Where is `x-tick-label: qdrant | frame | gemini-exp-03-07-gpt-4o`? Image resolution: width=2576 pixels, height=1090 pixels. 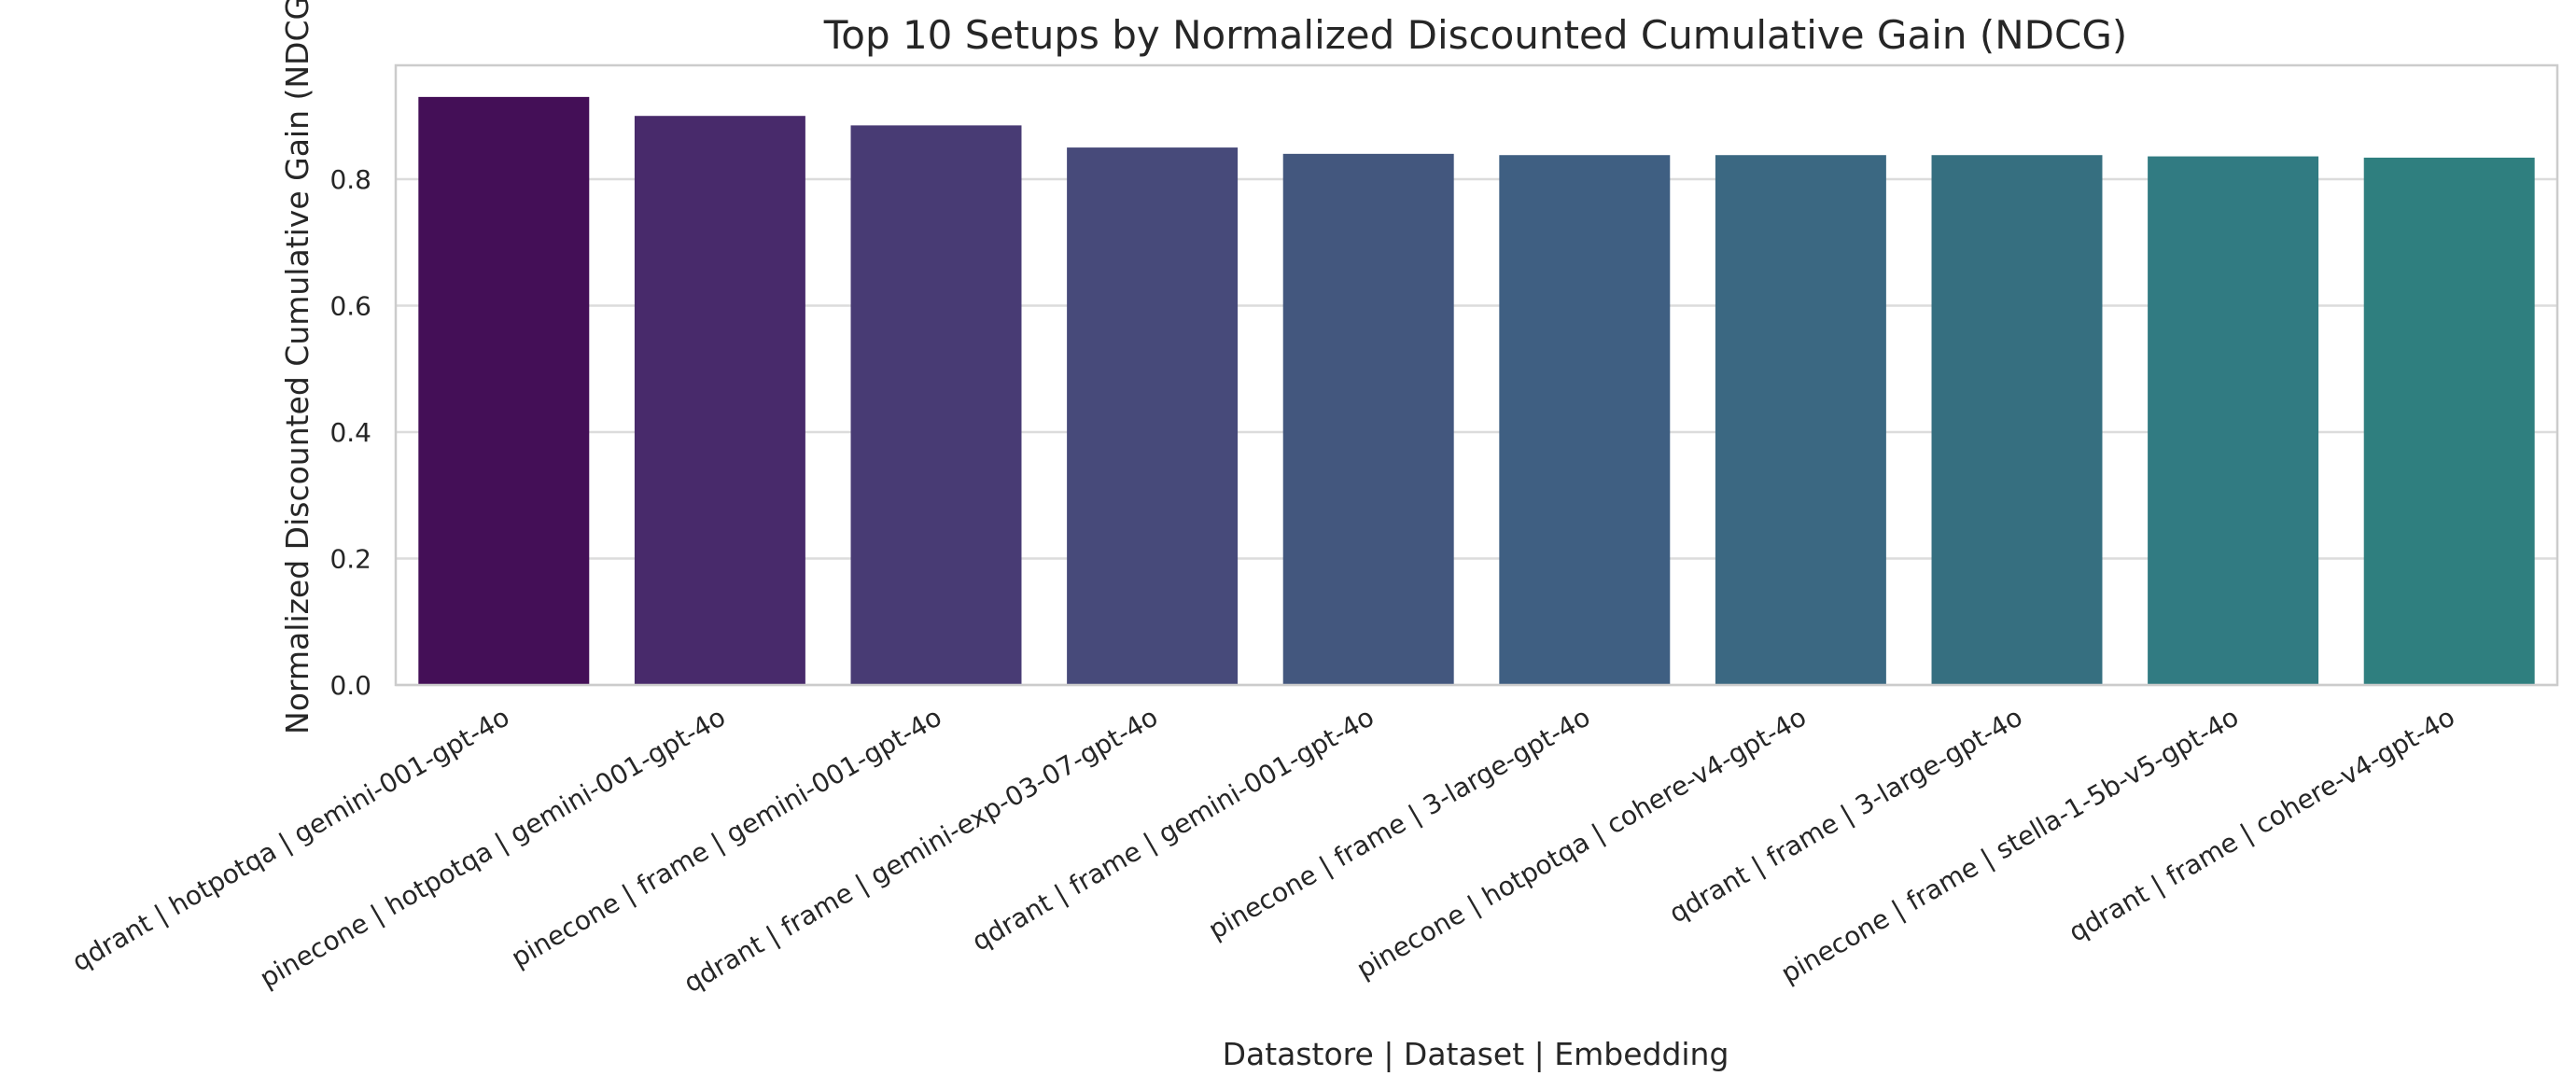 x-tick-label: qdrant | frame | gemini-exp-03-07-gpt-4o is located at coordinates (921, 850).